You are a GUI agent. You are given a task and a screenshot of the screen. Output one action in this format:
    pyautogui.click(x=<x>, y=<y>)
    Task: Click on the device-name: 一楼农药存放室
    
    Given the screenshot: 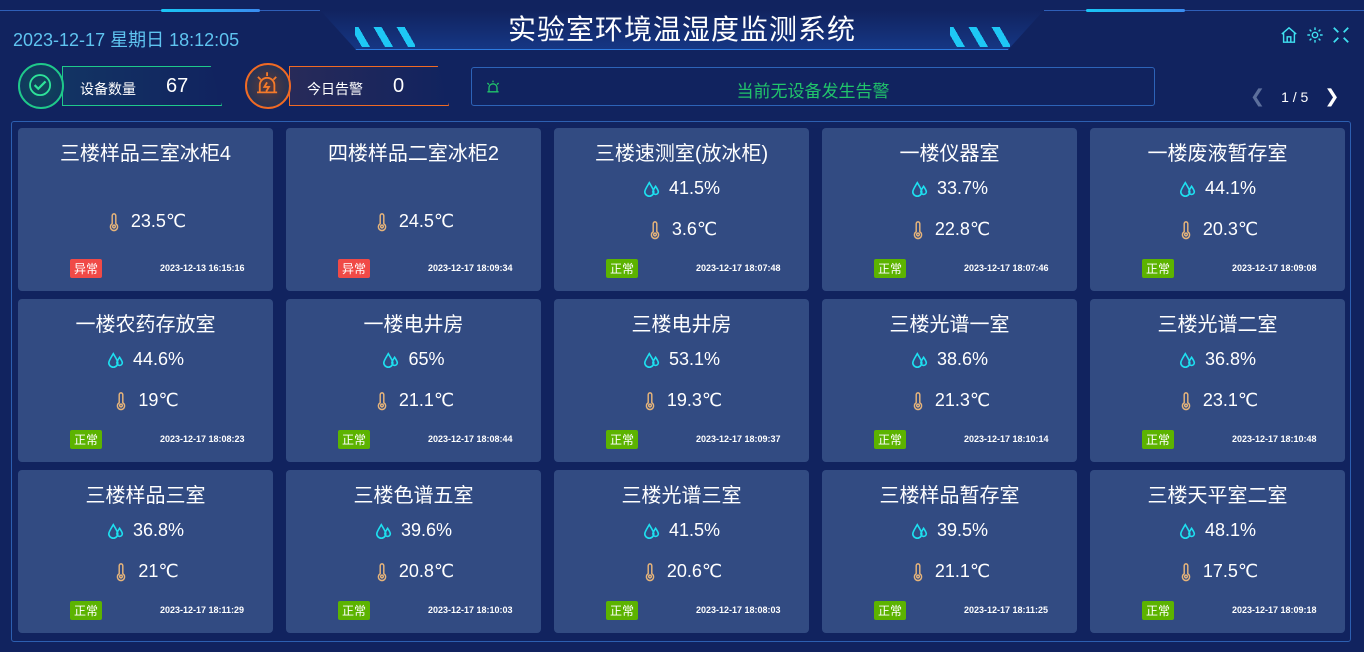 What is the action you would take?
    pyautogui.click(x=145, y=325)
    